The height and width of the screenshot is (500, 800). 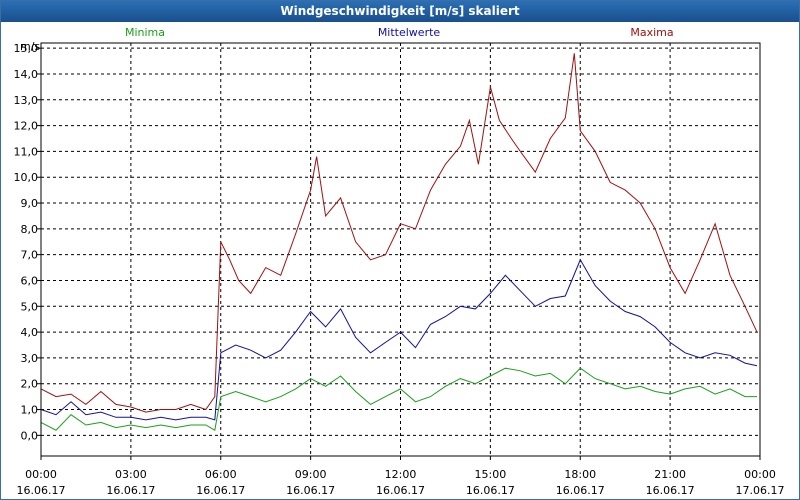 I want to click on x-tick-time: 18:00, so click(x=580, y=474).